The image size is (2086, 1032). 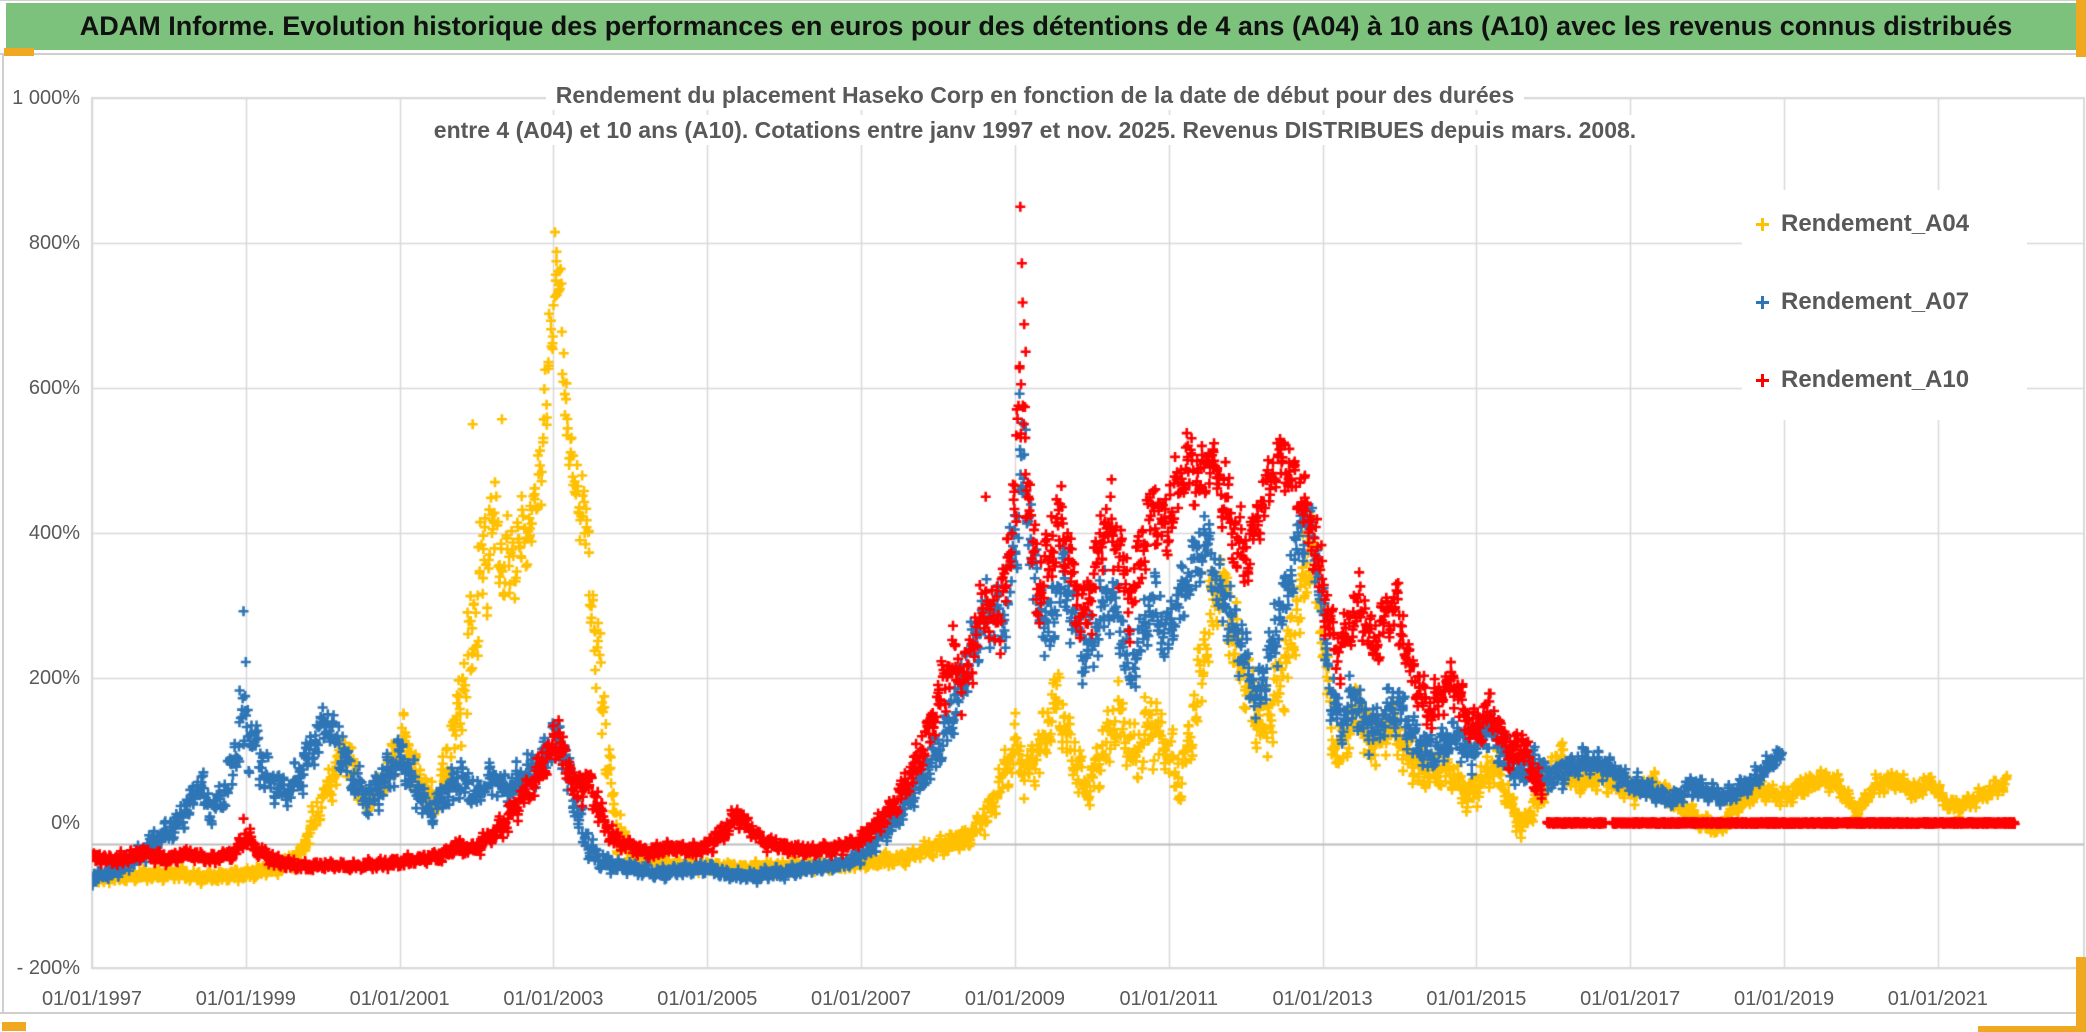 What do you see at coordinates (553, 999) in the screenshot?
I see `x-tick-label: 01/01/2003` at bounding box center [553, 999].